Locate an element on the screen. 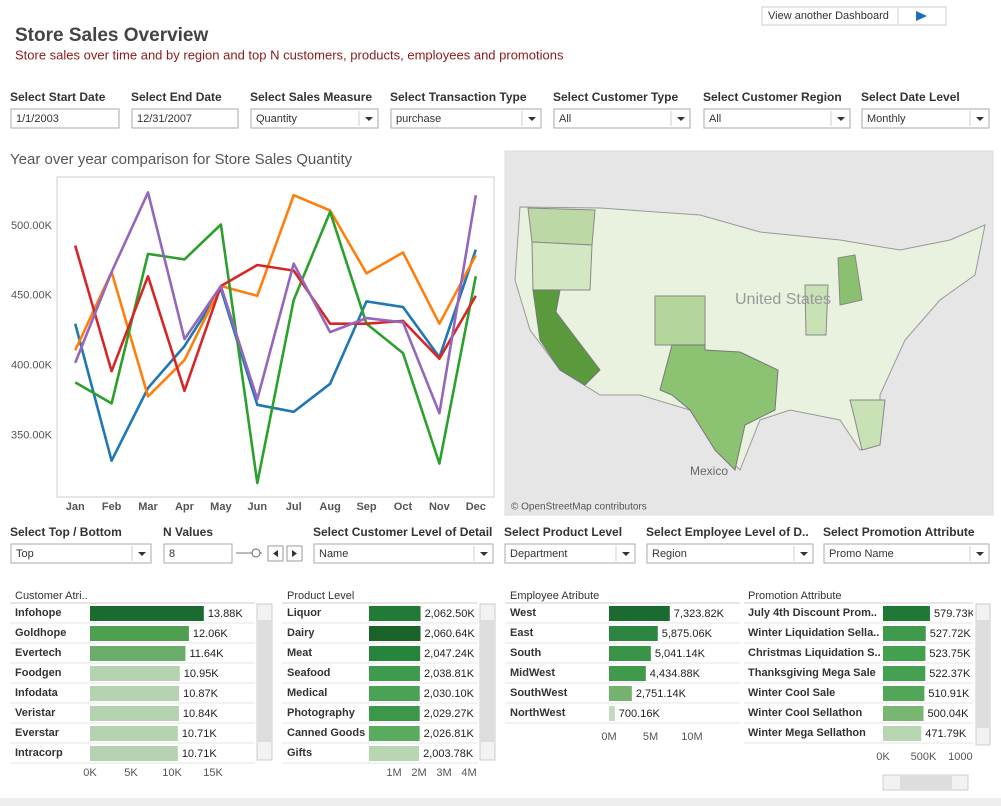  scroll-thumb-h is located at coordinates (926, 782).